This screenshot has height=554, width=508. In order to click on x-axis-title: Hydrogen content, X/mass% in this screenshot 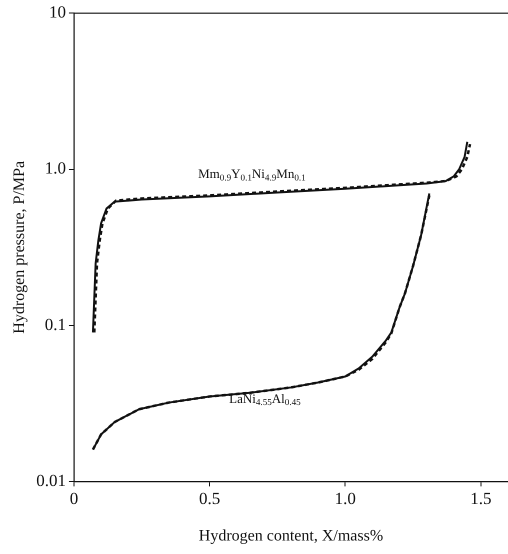, I will do `click(291, 536)`.